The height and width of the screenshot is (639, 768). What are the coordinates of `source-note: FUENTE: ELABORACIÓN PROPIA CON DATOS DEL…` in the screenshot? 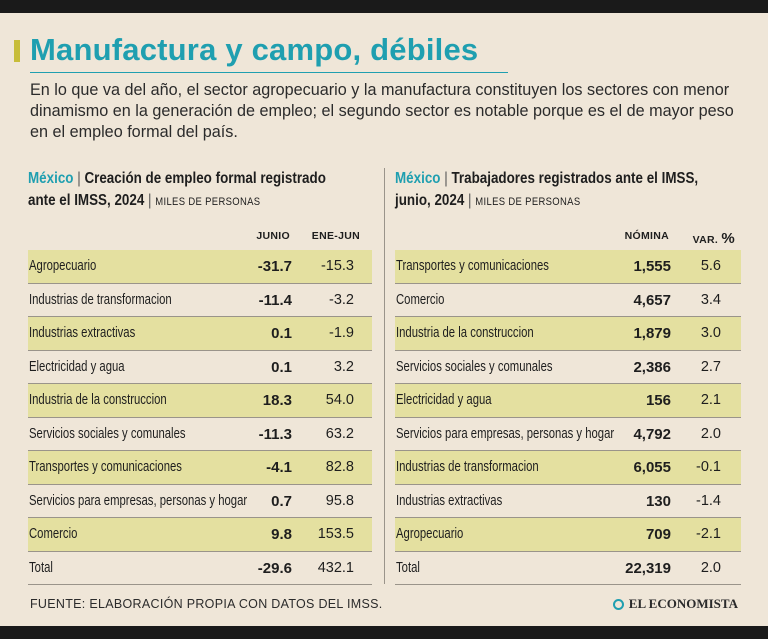 It's located at (206, 604).